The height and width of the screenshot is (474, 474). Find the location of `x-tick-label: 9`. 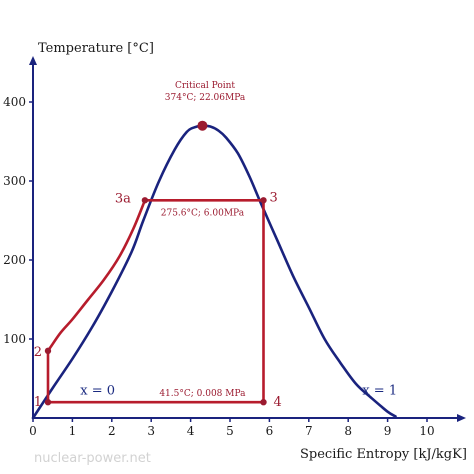

x-tick-label: 9 is located at coordinates (388, 431).